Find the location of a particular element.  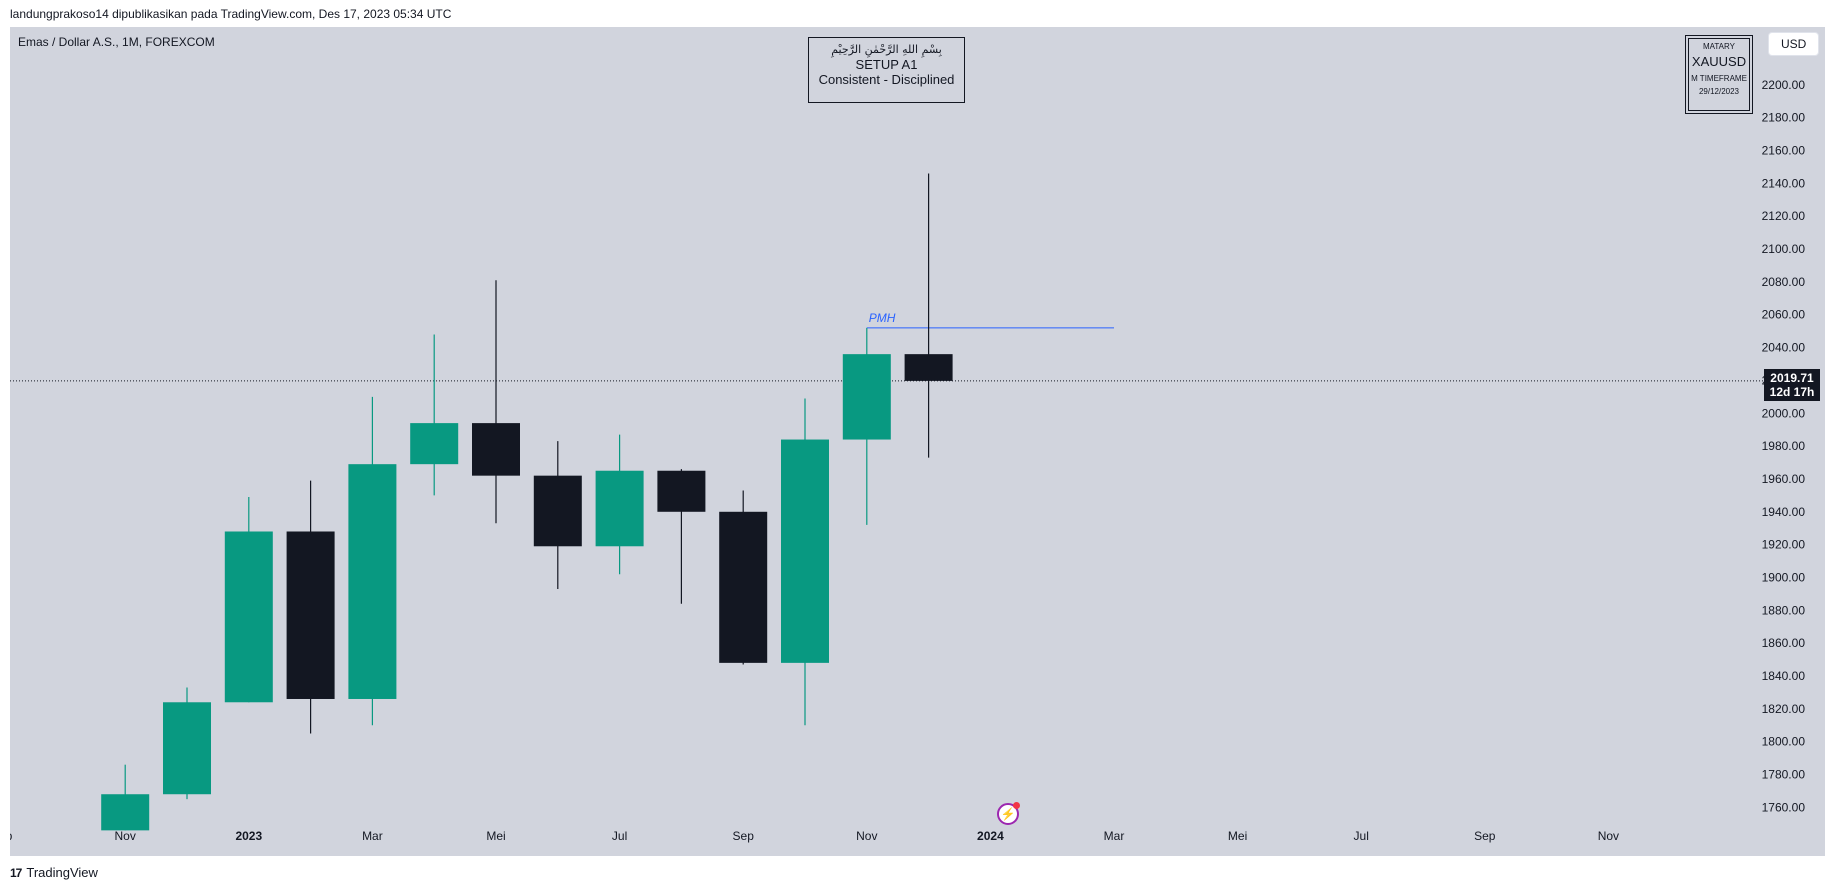

info-box: MATARY XAUUSD M TIMEFRAME 29/12/2023 is located at coordinates (1719, 74).